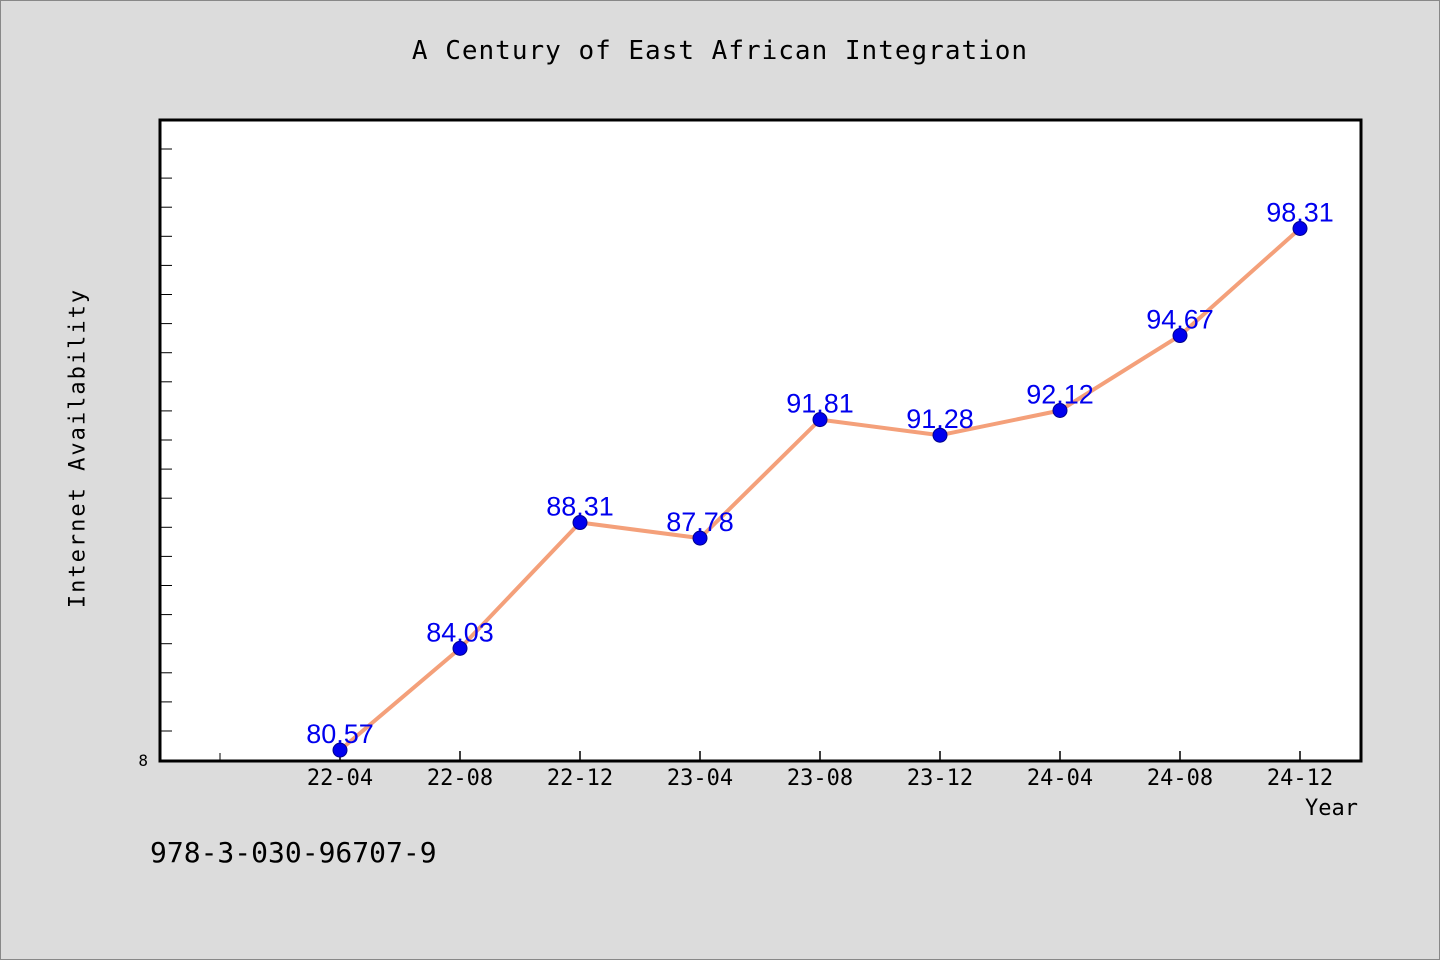 The width and height of the screenshot is (1440, 960). What do you see at coordinates (720, 51) in the screenshot?
I see `chart-title: A Century of East African Integration` at bounding box center [720, 51].